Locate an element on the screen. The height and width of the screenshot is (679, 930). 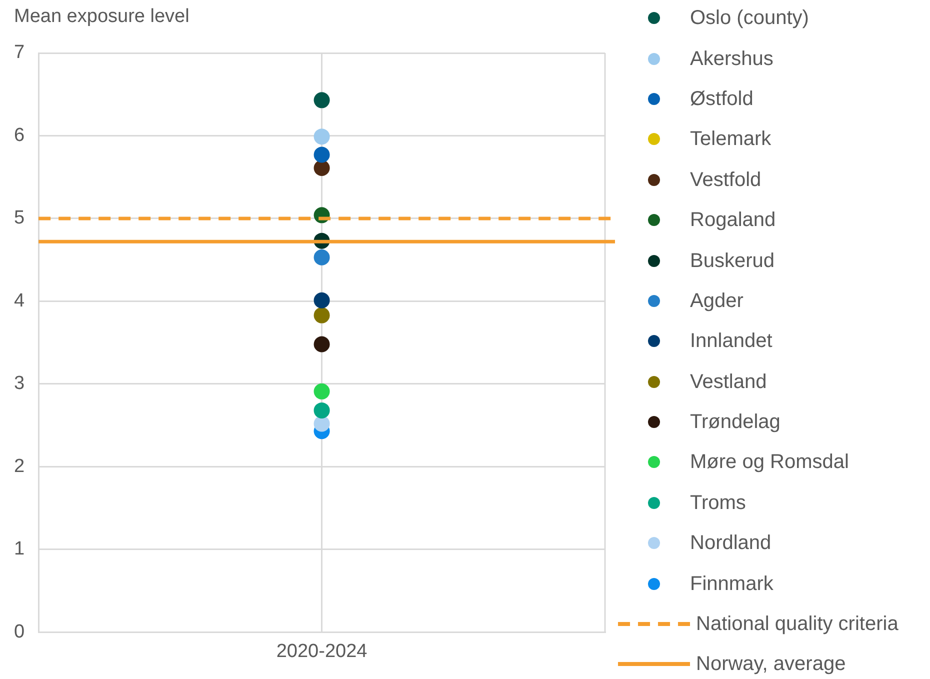
y-tick-label: 3 is located at coordinates (19, 383).